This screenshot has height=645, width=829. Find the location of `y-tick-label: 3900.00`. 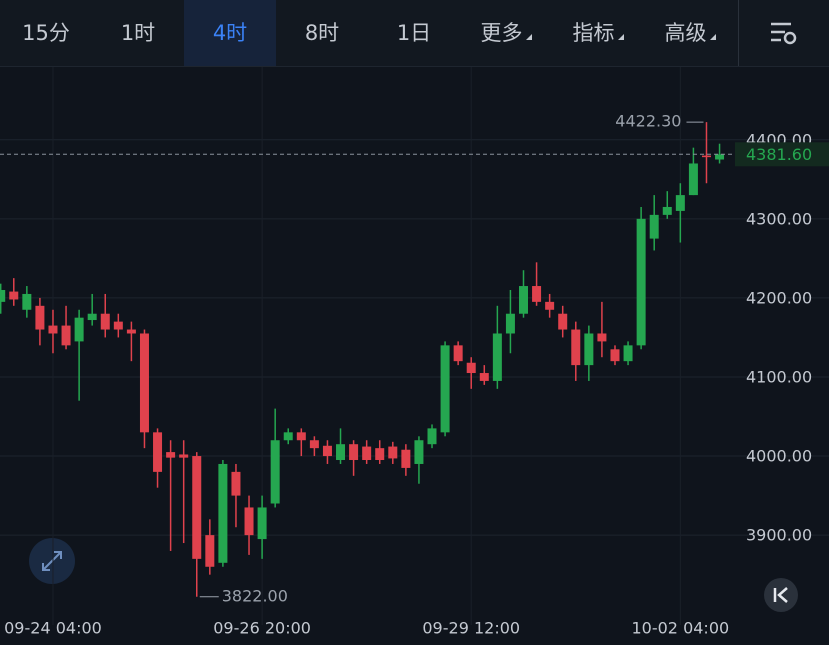

y-tick-label: 3900.00 is located at coordinates (779, 535).